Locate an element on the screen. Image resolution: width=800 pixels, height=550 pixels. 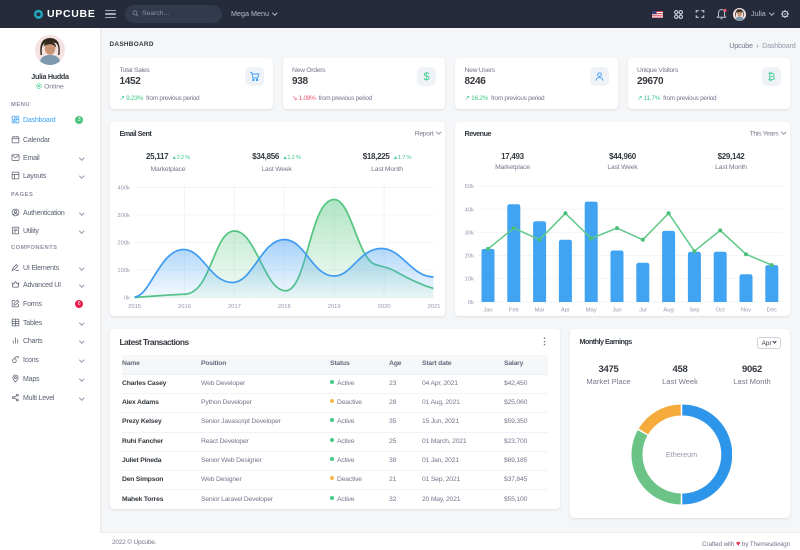
svg-text: 10k is located at coordinates (469, 279).